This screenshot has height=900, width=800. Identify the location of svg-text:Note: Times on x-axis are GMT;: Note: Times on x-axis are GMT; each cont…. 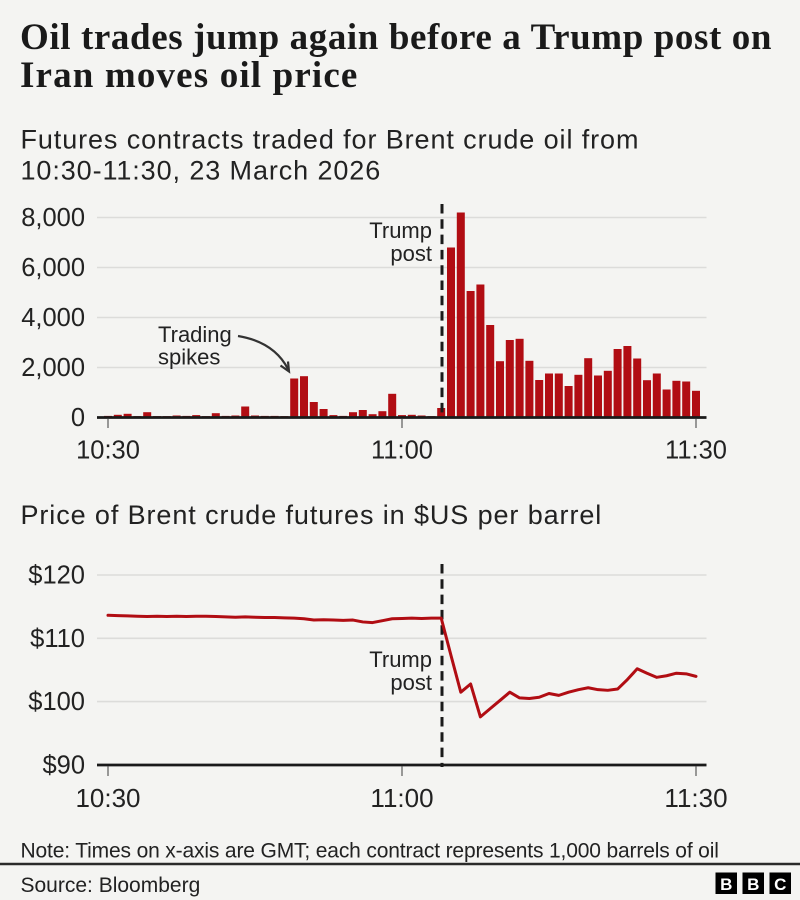
(370, 851).